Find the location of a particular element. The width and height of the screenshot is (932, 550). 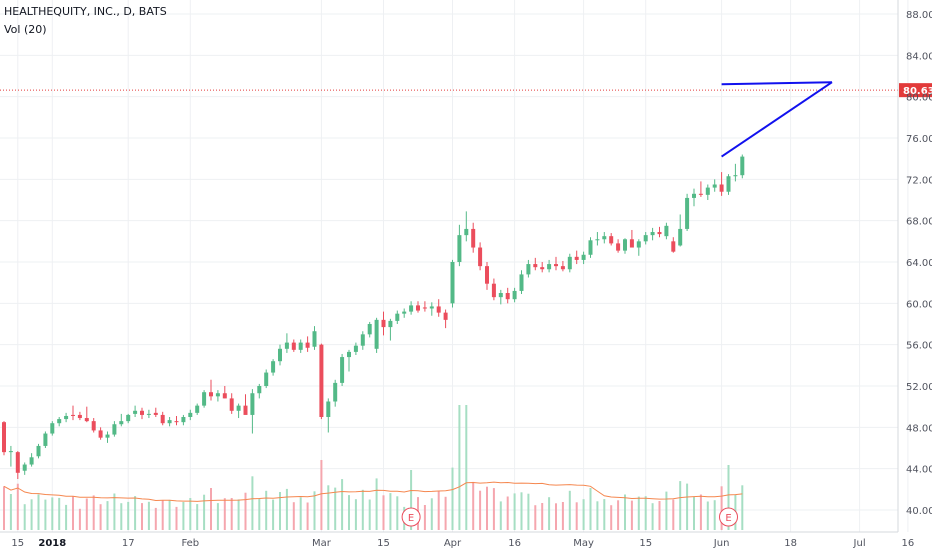

x-tick-label: Jul is located at coordinates (859, 543).